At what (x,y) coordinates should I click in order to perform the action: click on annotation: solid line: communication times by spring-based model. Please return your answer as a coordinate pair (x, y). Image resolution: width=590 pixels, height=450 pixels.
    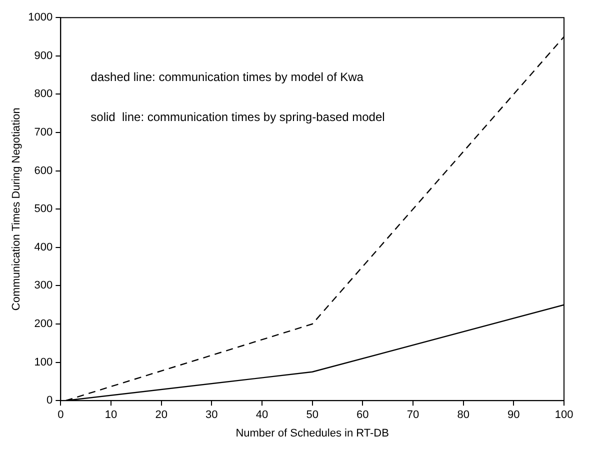
    Looking at the image, I should click on (237, 117).